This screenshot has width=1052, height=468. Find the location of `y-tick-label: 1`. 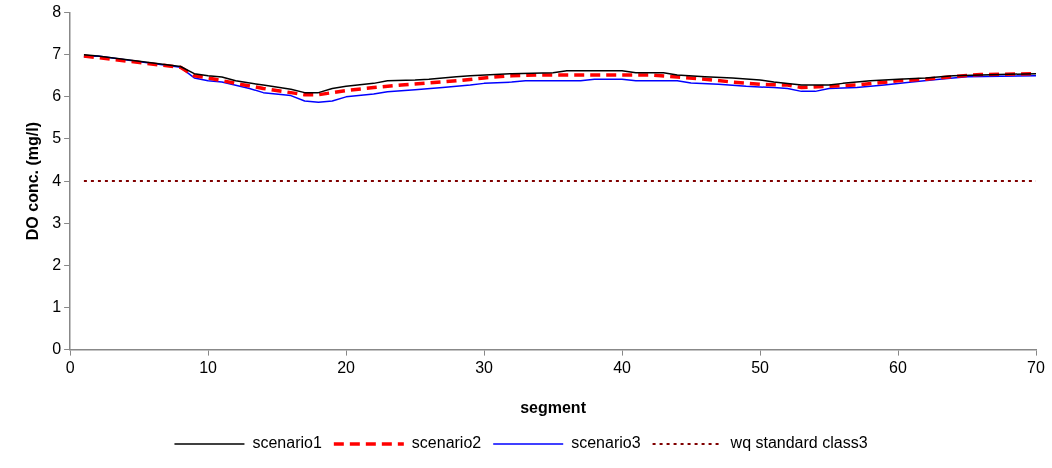

y-tick-label: 1 is located at coordinates (57, 306).